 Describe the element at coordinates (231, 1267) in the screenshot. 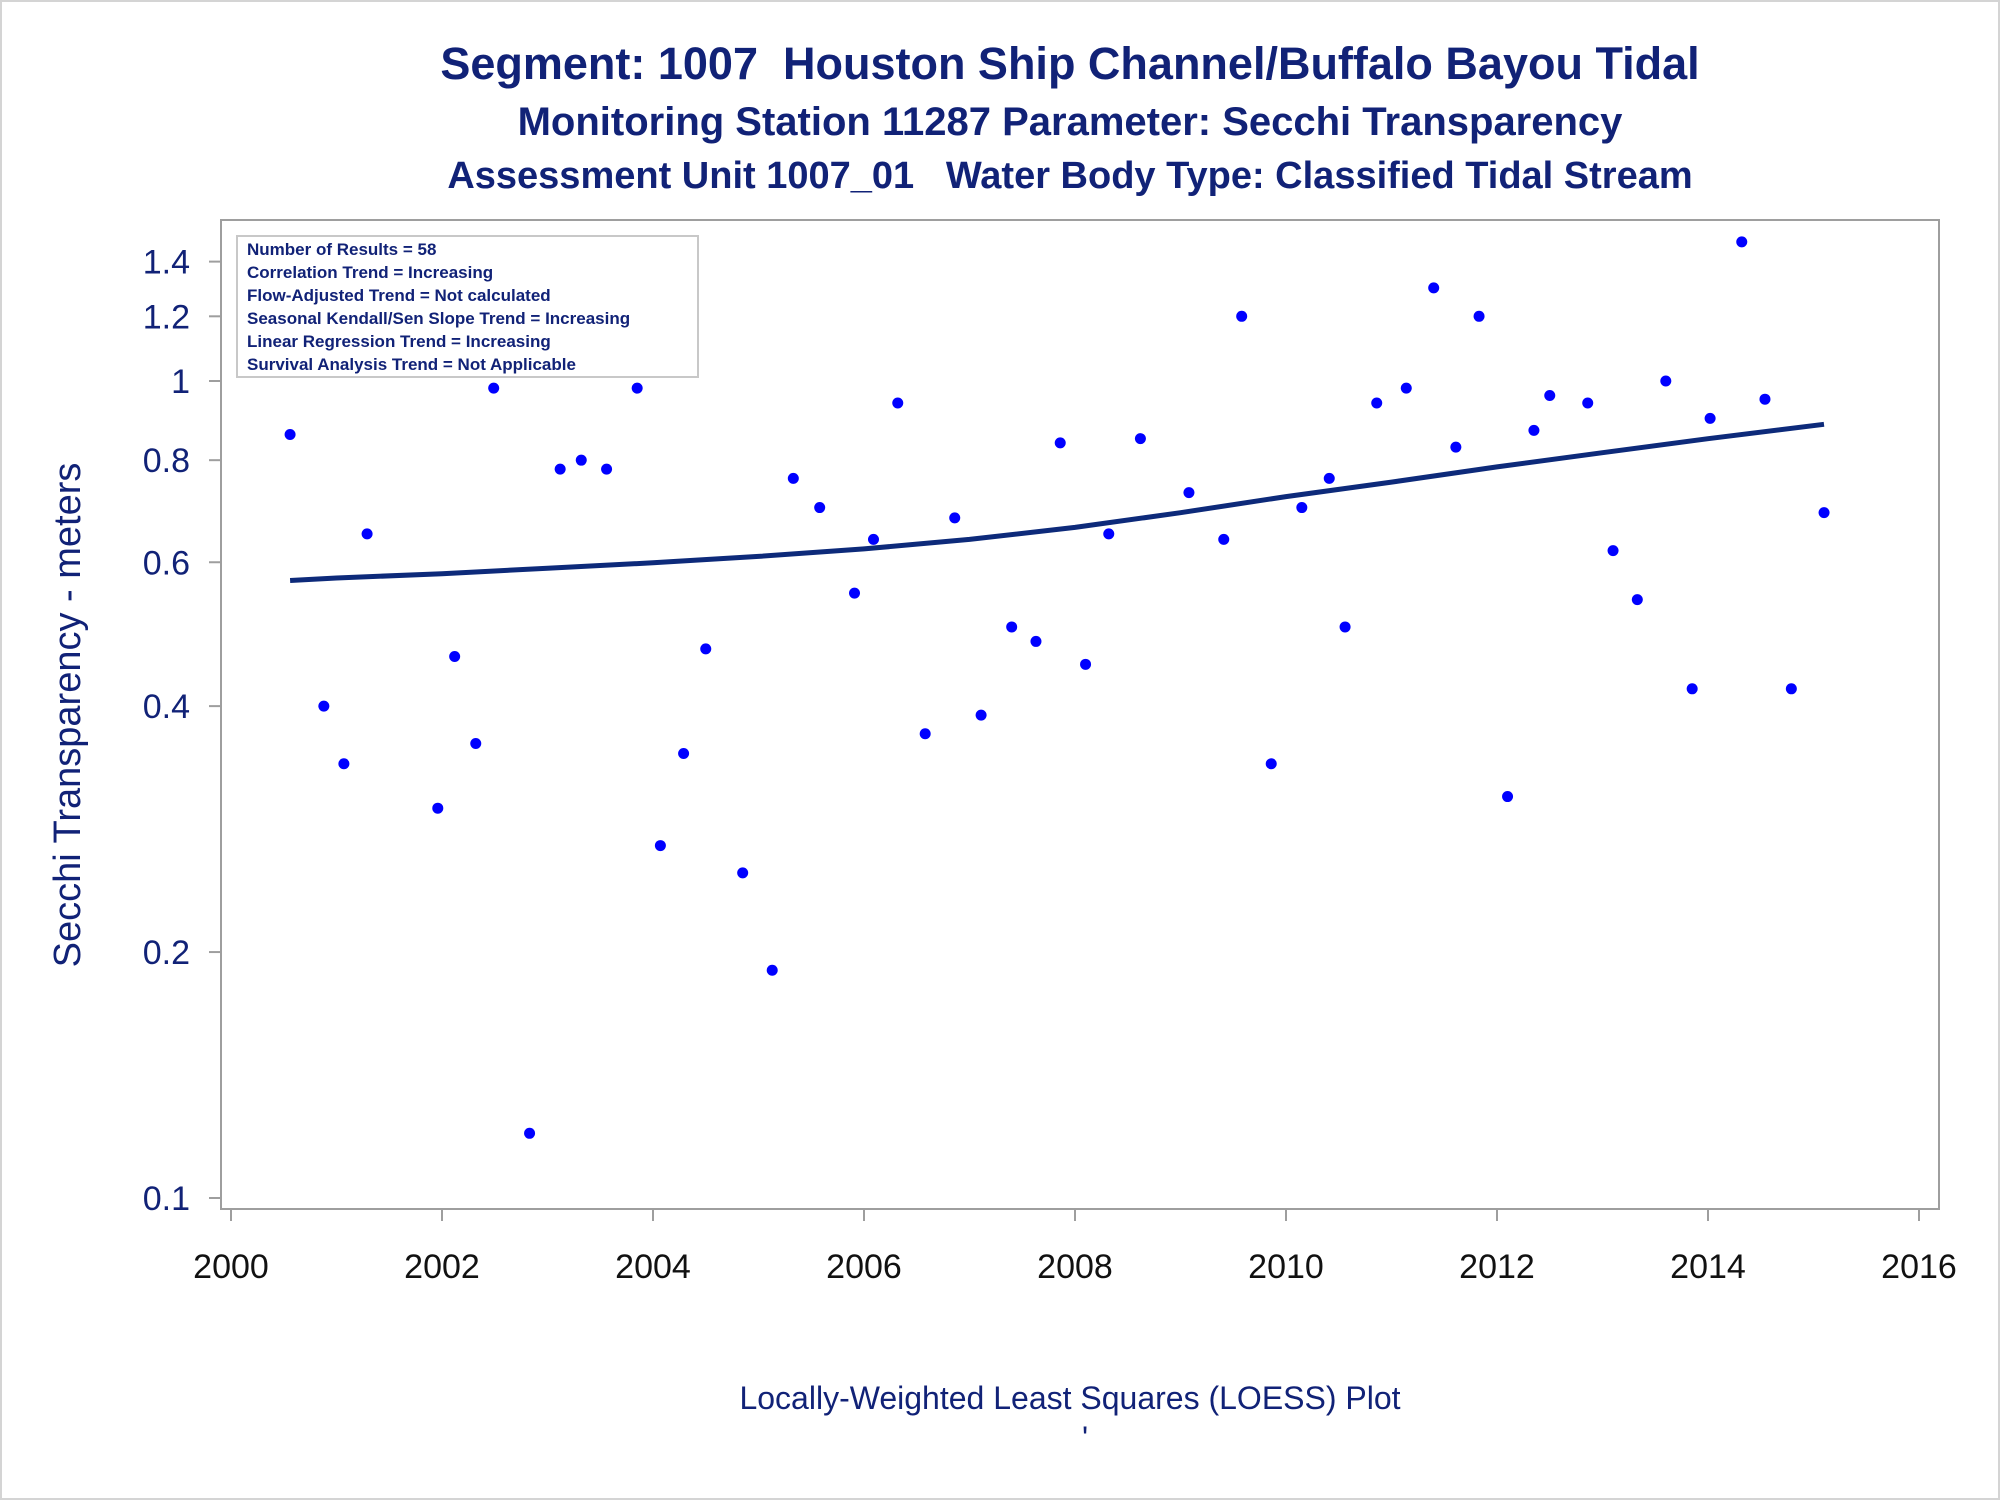

I see `x-tick-label: 2000` at that location.